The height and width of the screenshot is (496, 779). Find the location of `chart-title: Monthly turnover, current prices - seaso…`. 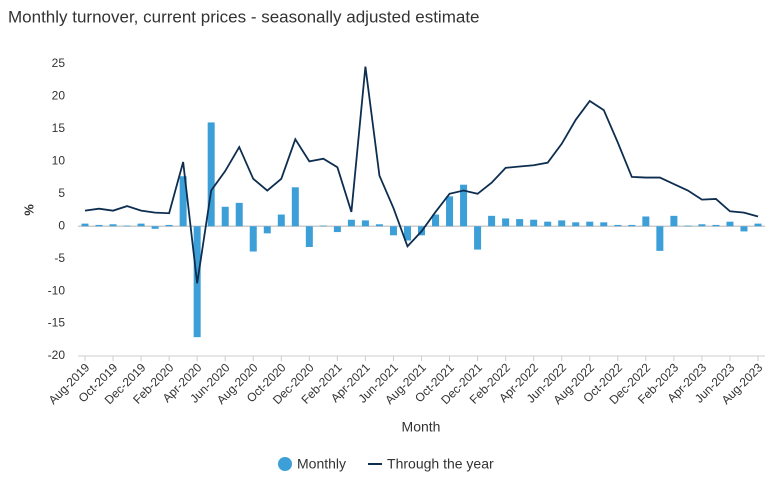

chart-title: Monthly turnover, current prices - seaso… is located at coordinates (244, 16).